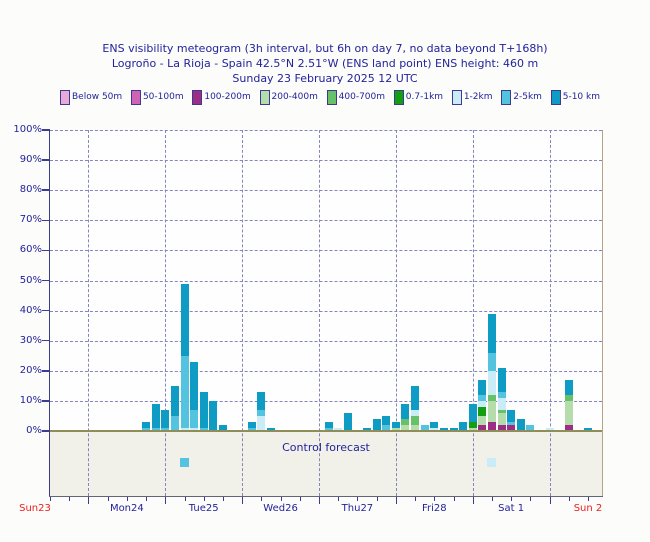  What do you see at coordinates (602, 313) in the screenshot?
I see `plot-right-border` at bounding box center [602, 313].